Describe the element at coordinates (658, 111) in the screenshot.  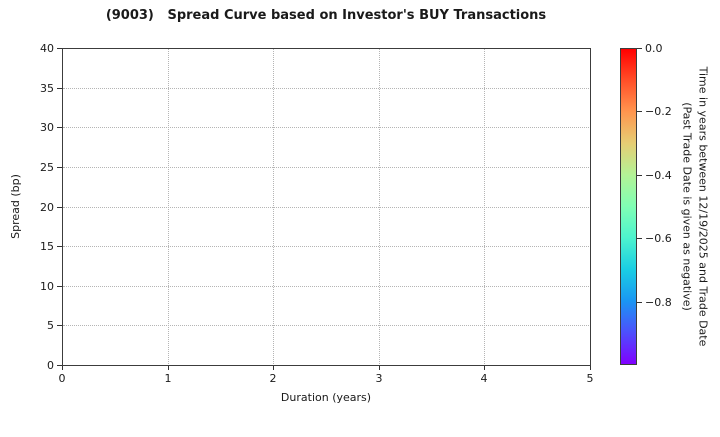
I see `colorbar-tick-label: −0.2` at that location.